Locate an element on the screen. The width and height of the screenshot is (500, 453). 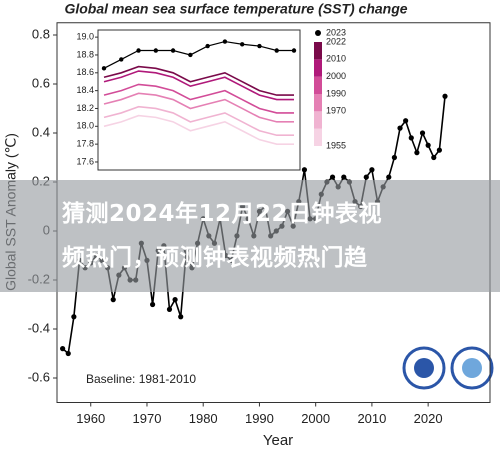
x-tick-label: 1970 is located at coordinates (147, 418).